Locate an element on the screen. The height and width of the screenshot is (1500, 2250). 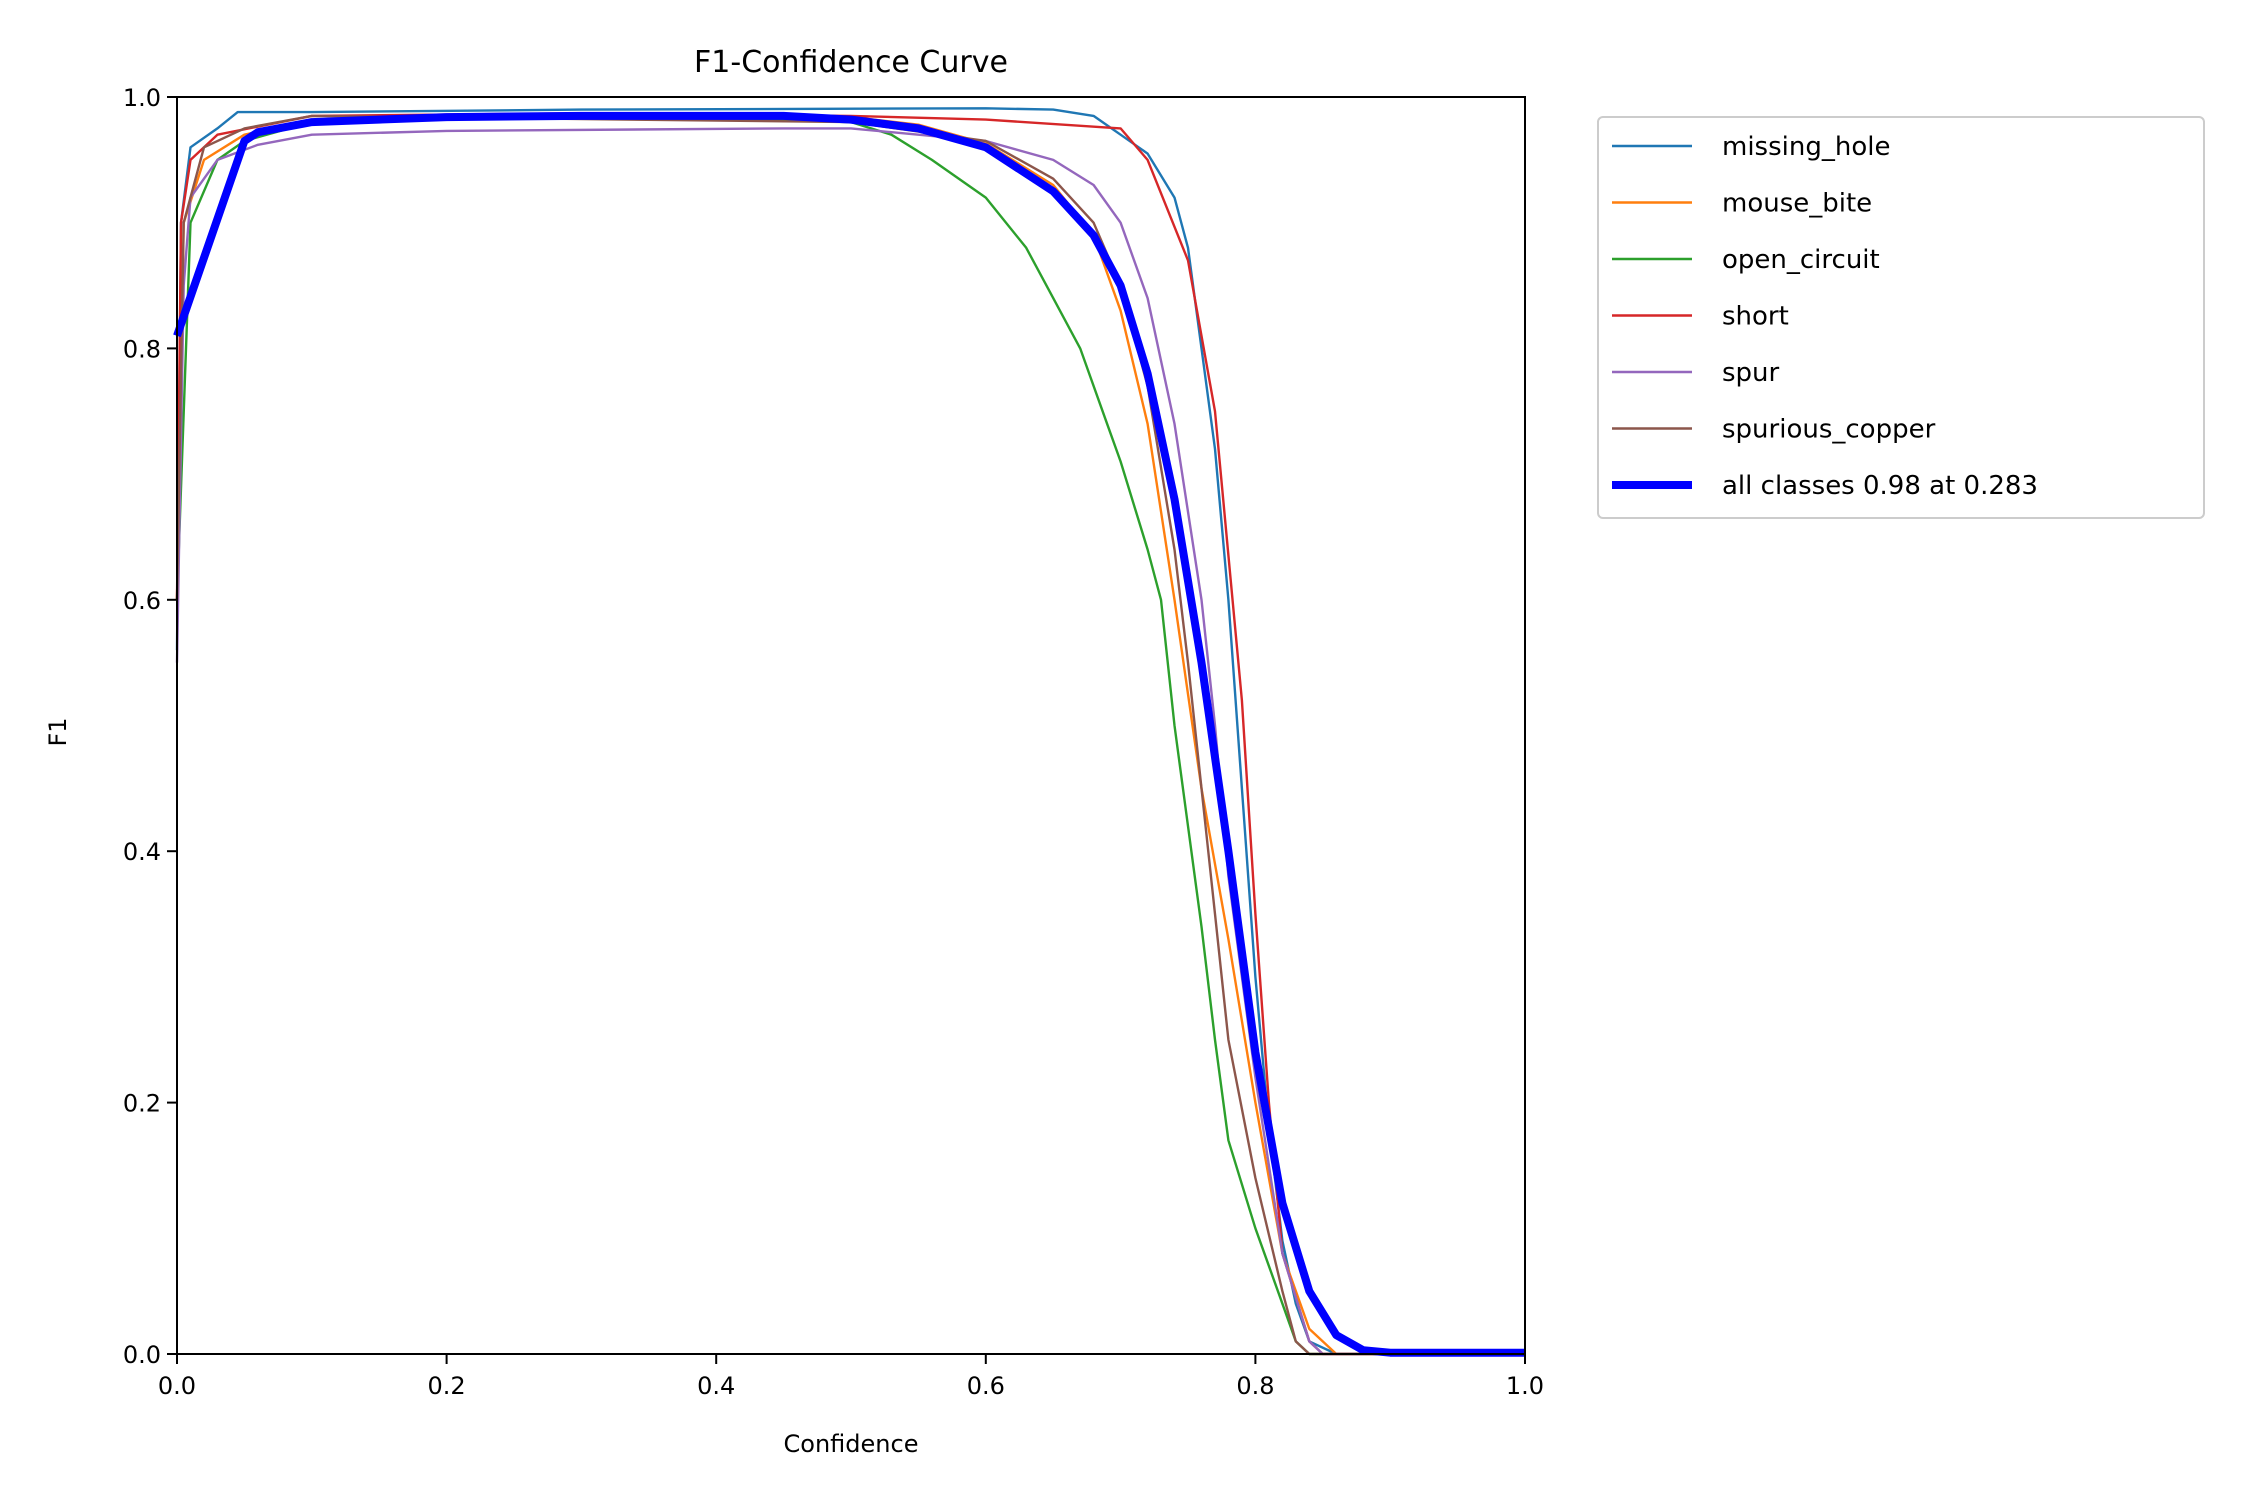
legend-entry: missing_hole is located at coordinates (1751, 147).